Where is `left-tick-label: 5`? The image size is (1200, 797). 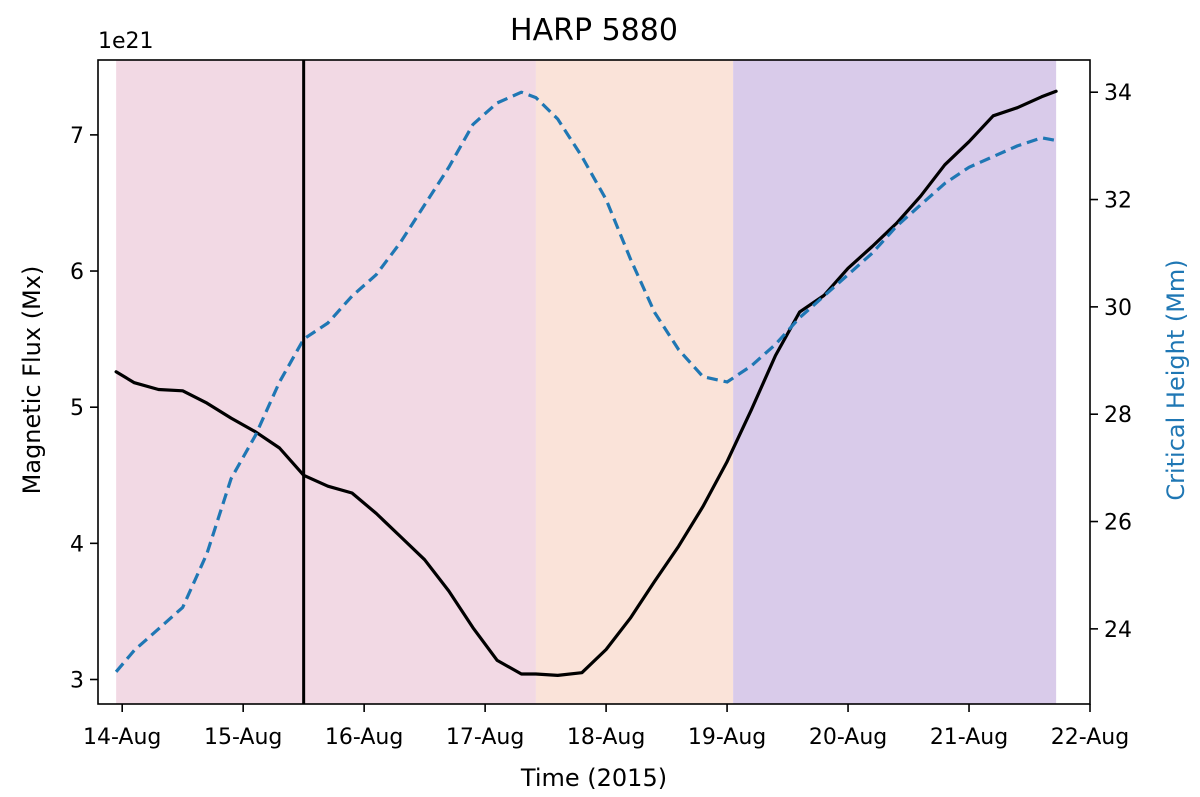
left-tick-label: 5 is located at coordinates (77, 408).